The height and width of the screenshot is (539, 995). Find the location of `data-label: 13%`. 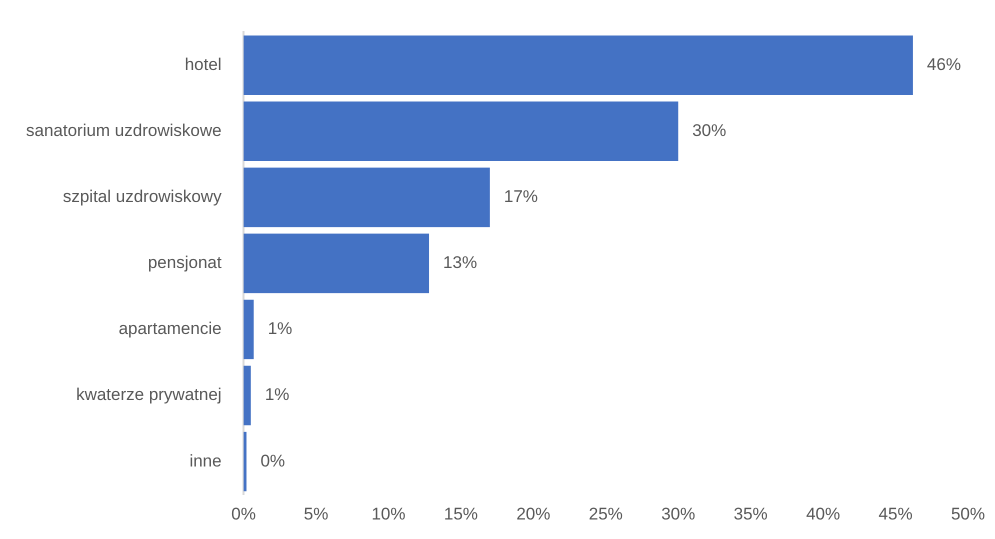

data-label: 13% is located at coordinates (460, 262).